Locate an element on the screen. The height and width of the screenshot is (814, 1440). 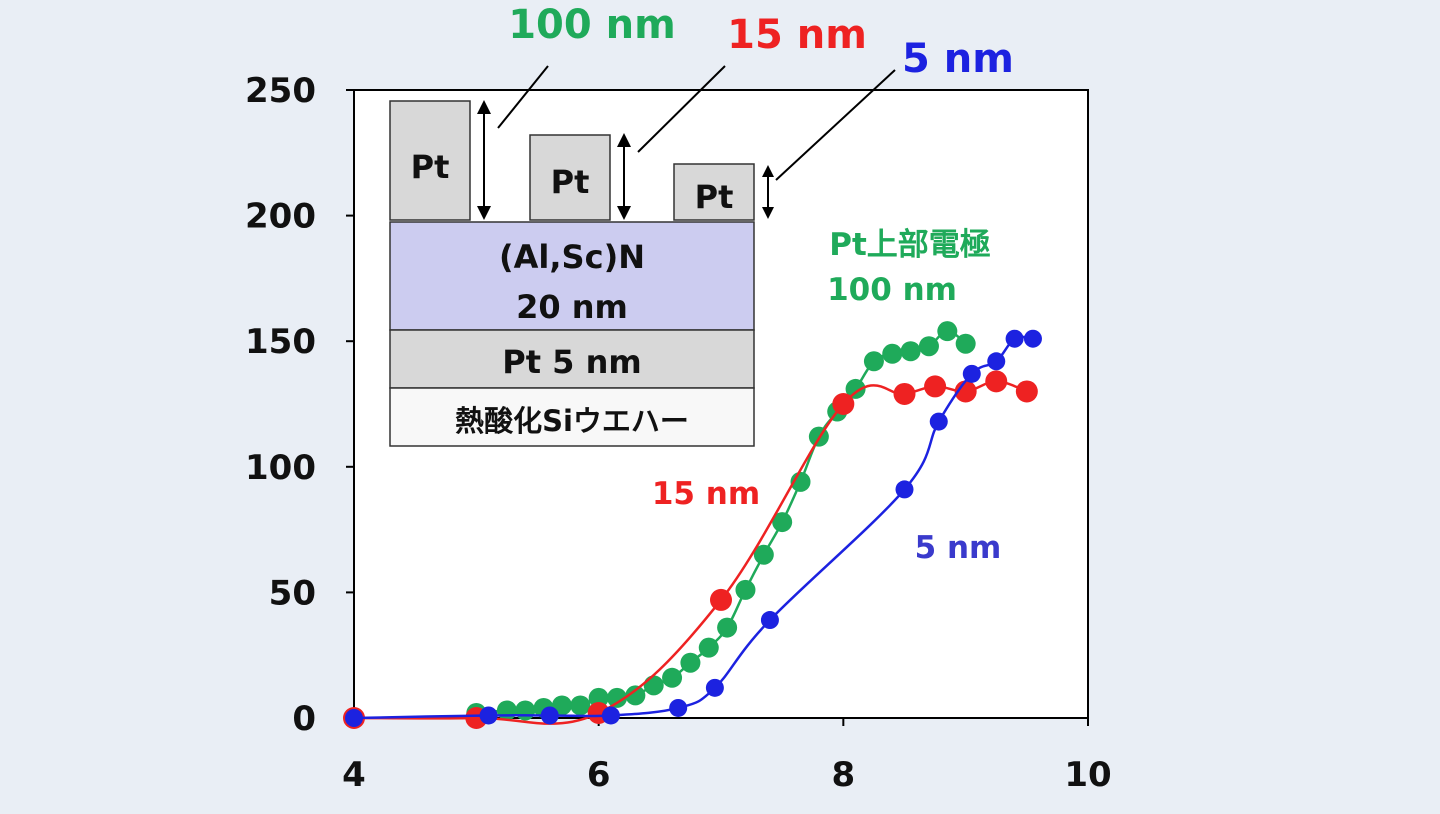
alscn-layer is located at coordinates (572, 276).